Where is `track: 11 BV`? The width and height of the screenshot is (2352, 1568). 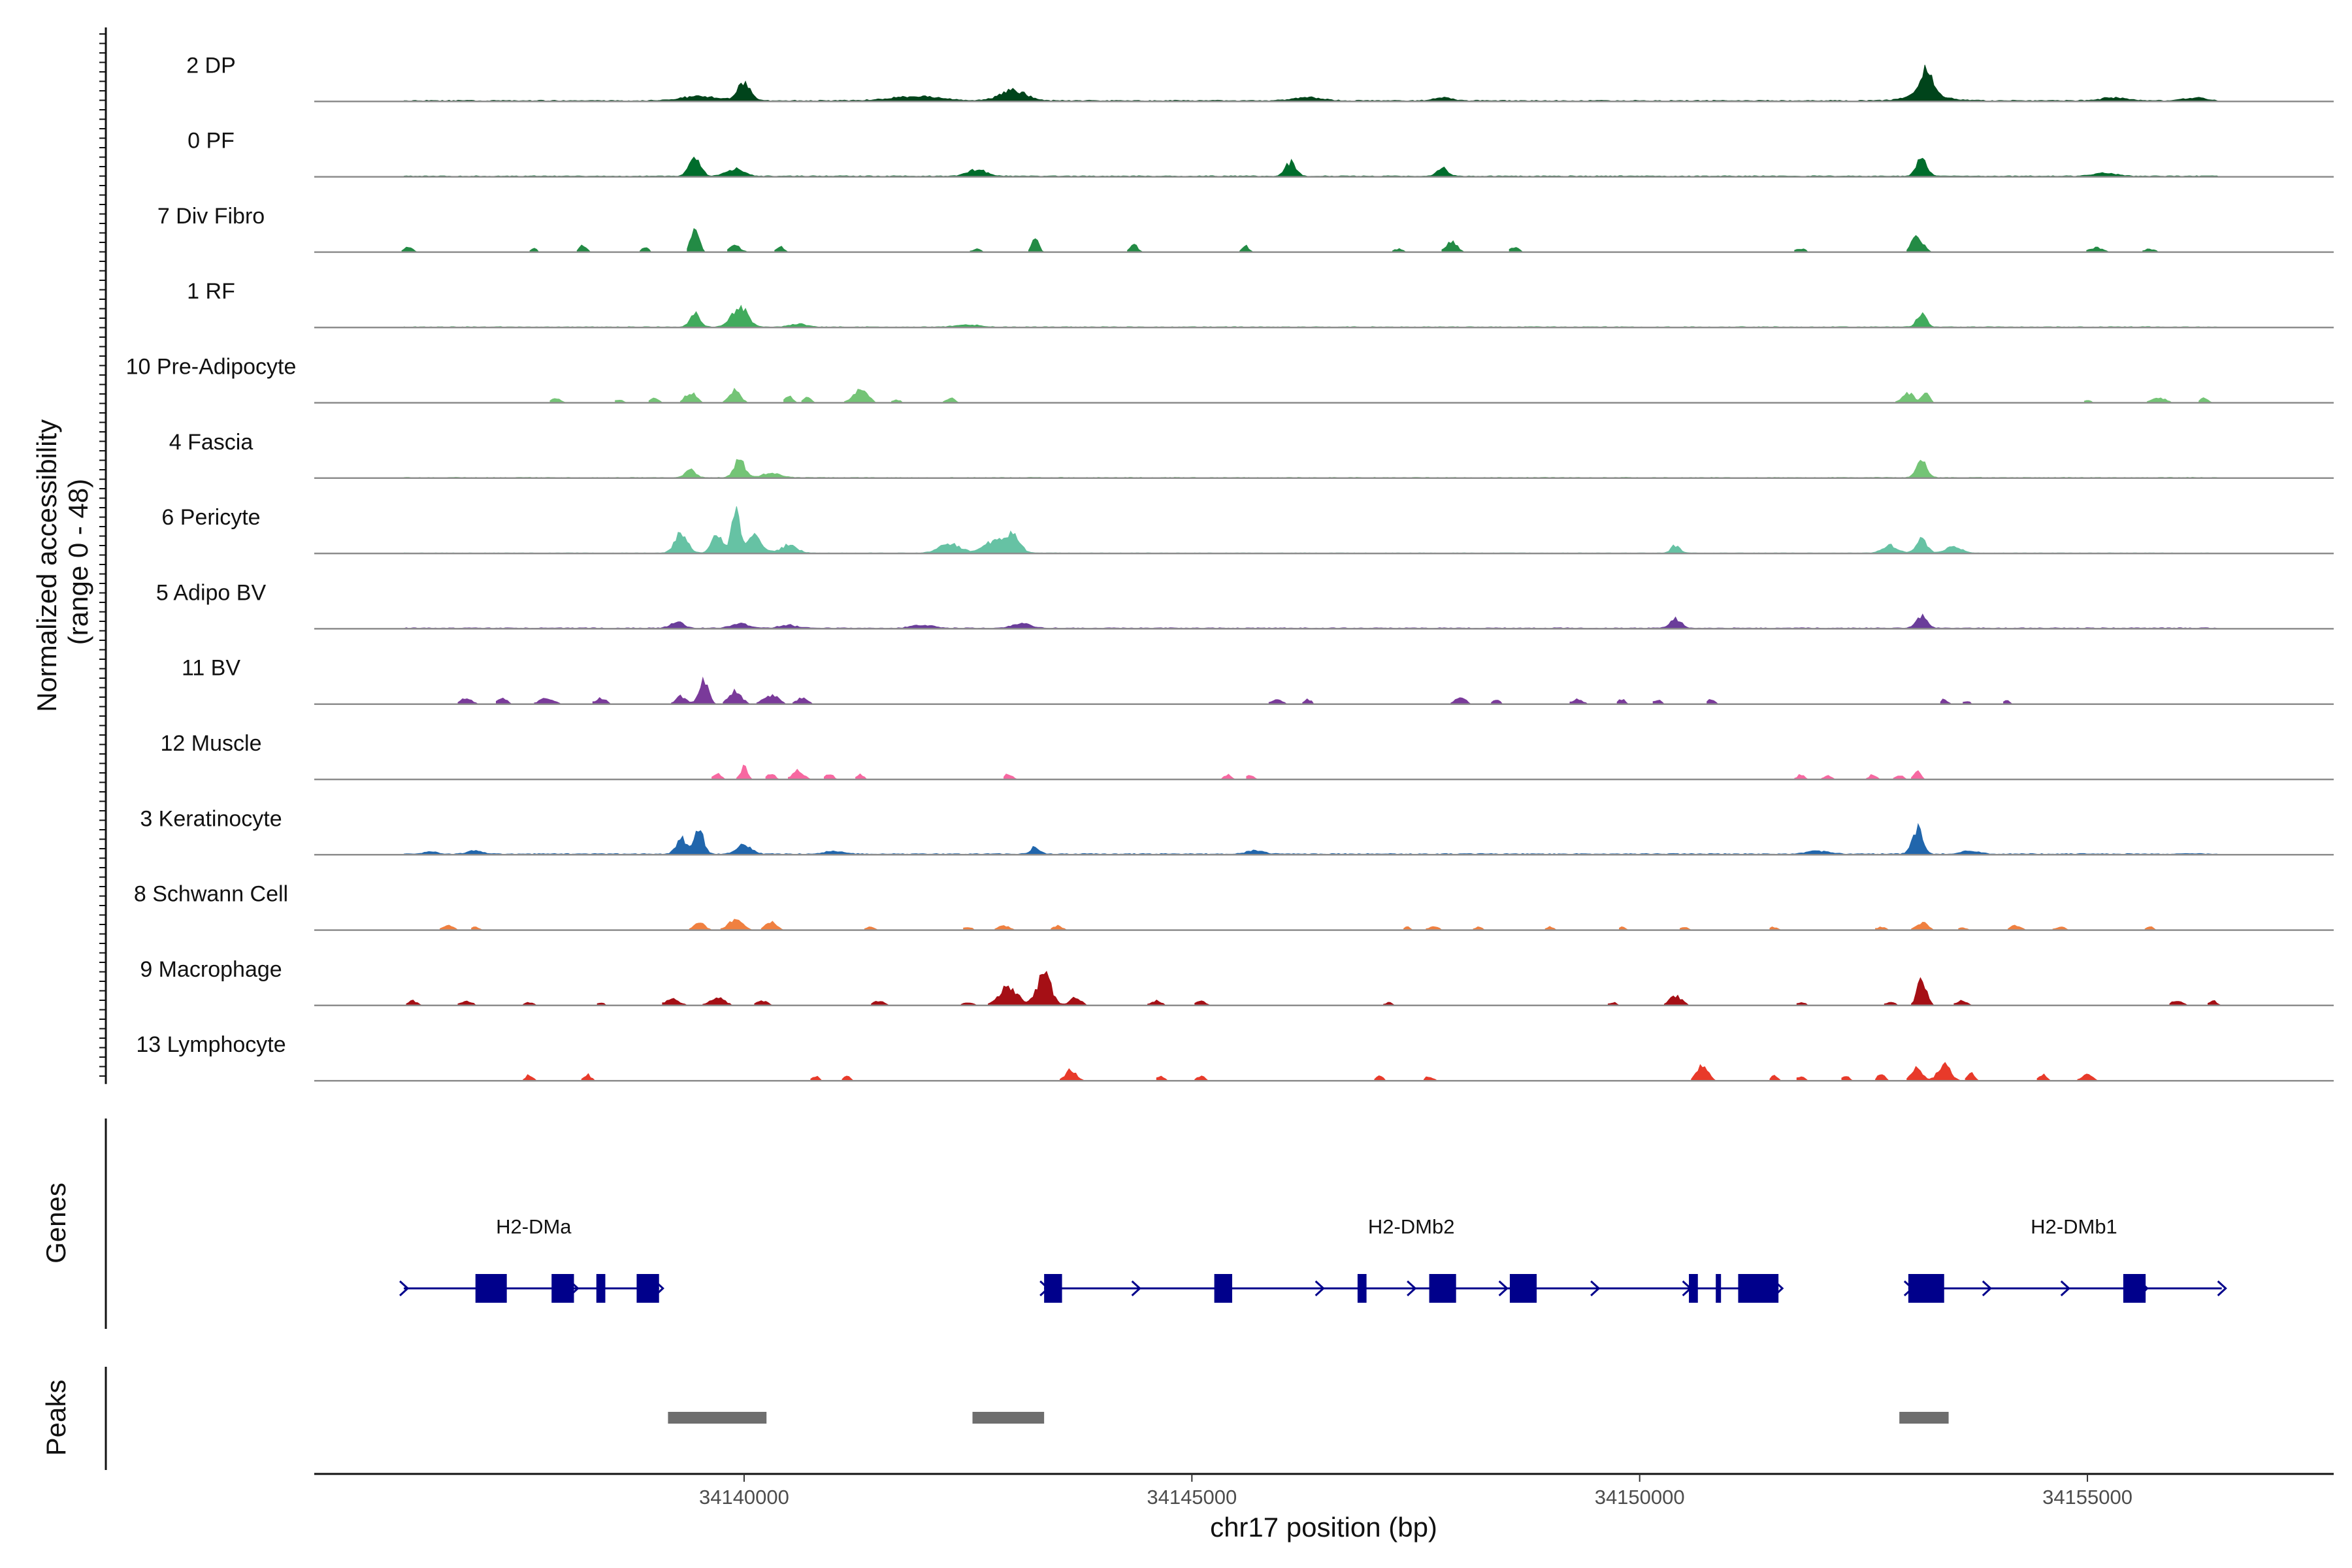 track: 11 BV is located at coordinates (1258, 680).